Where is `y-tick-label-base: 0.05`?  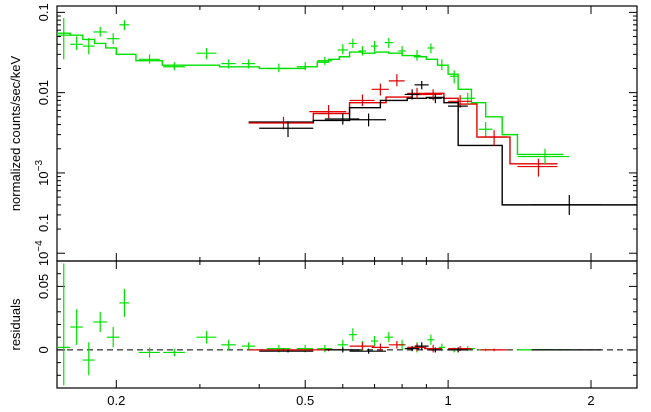 y-tick-label-base: 0.05 is located at coordinates (43, 286).